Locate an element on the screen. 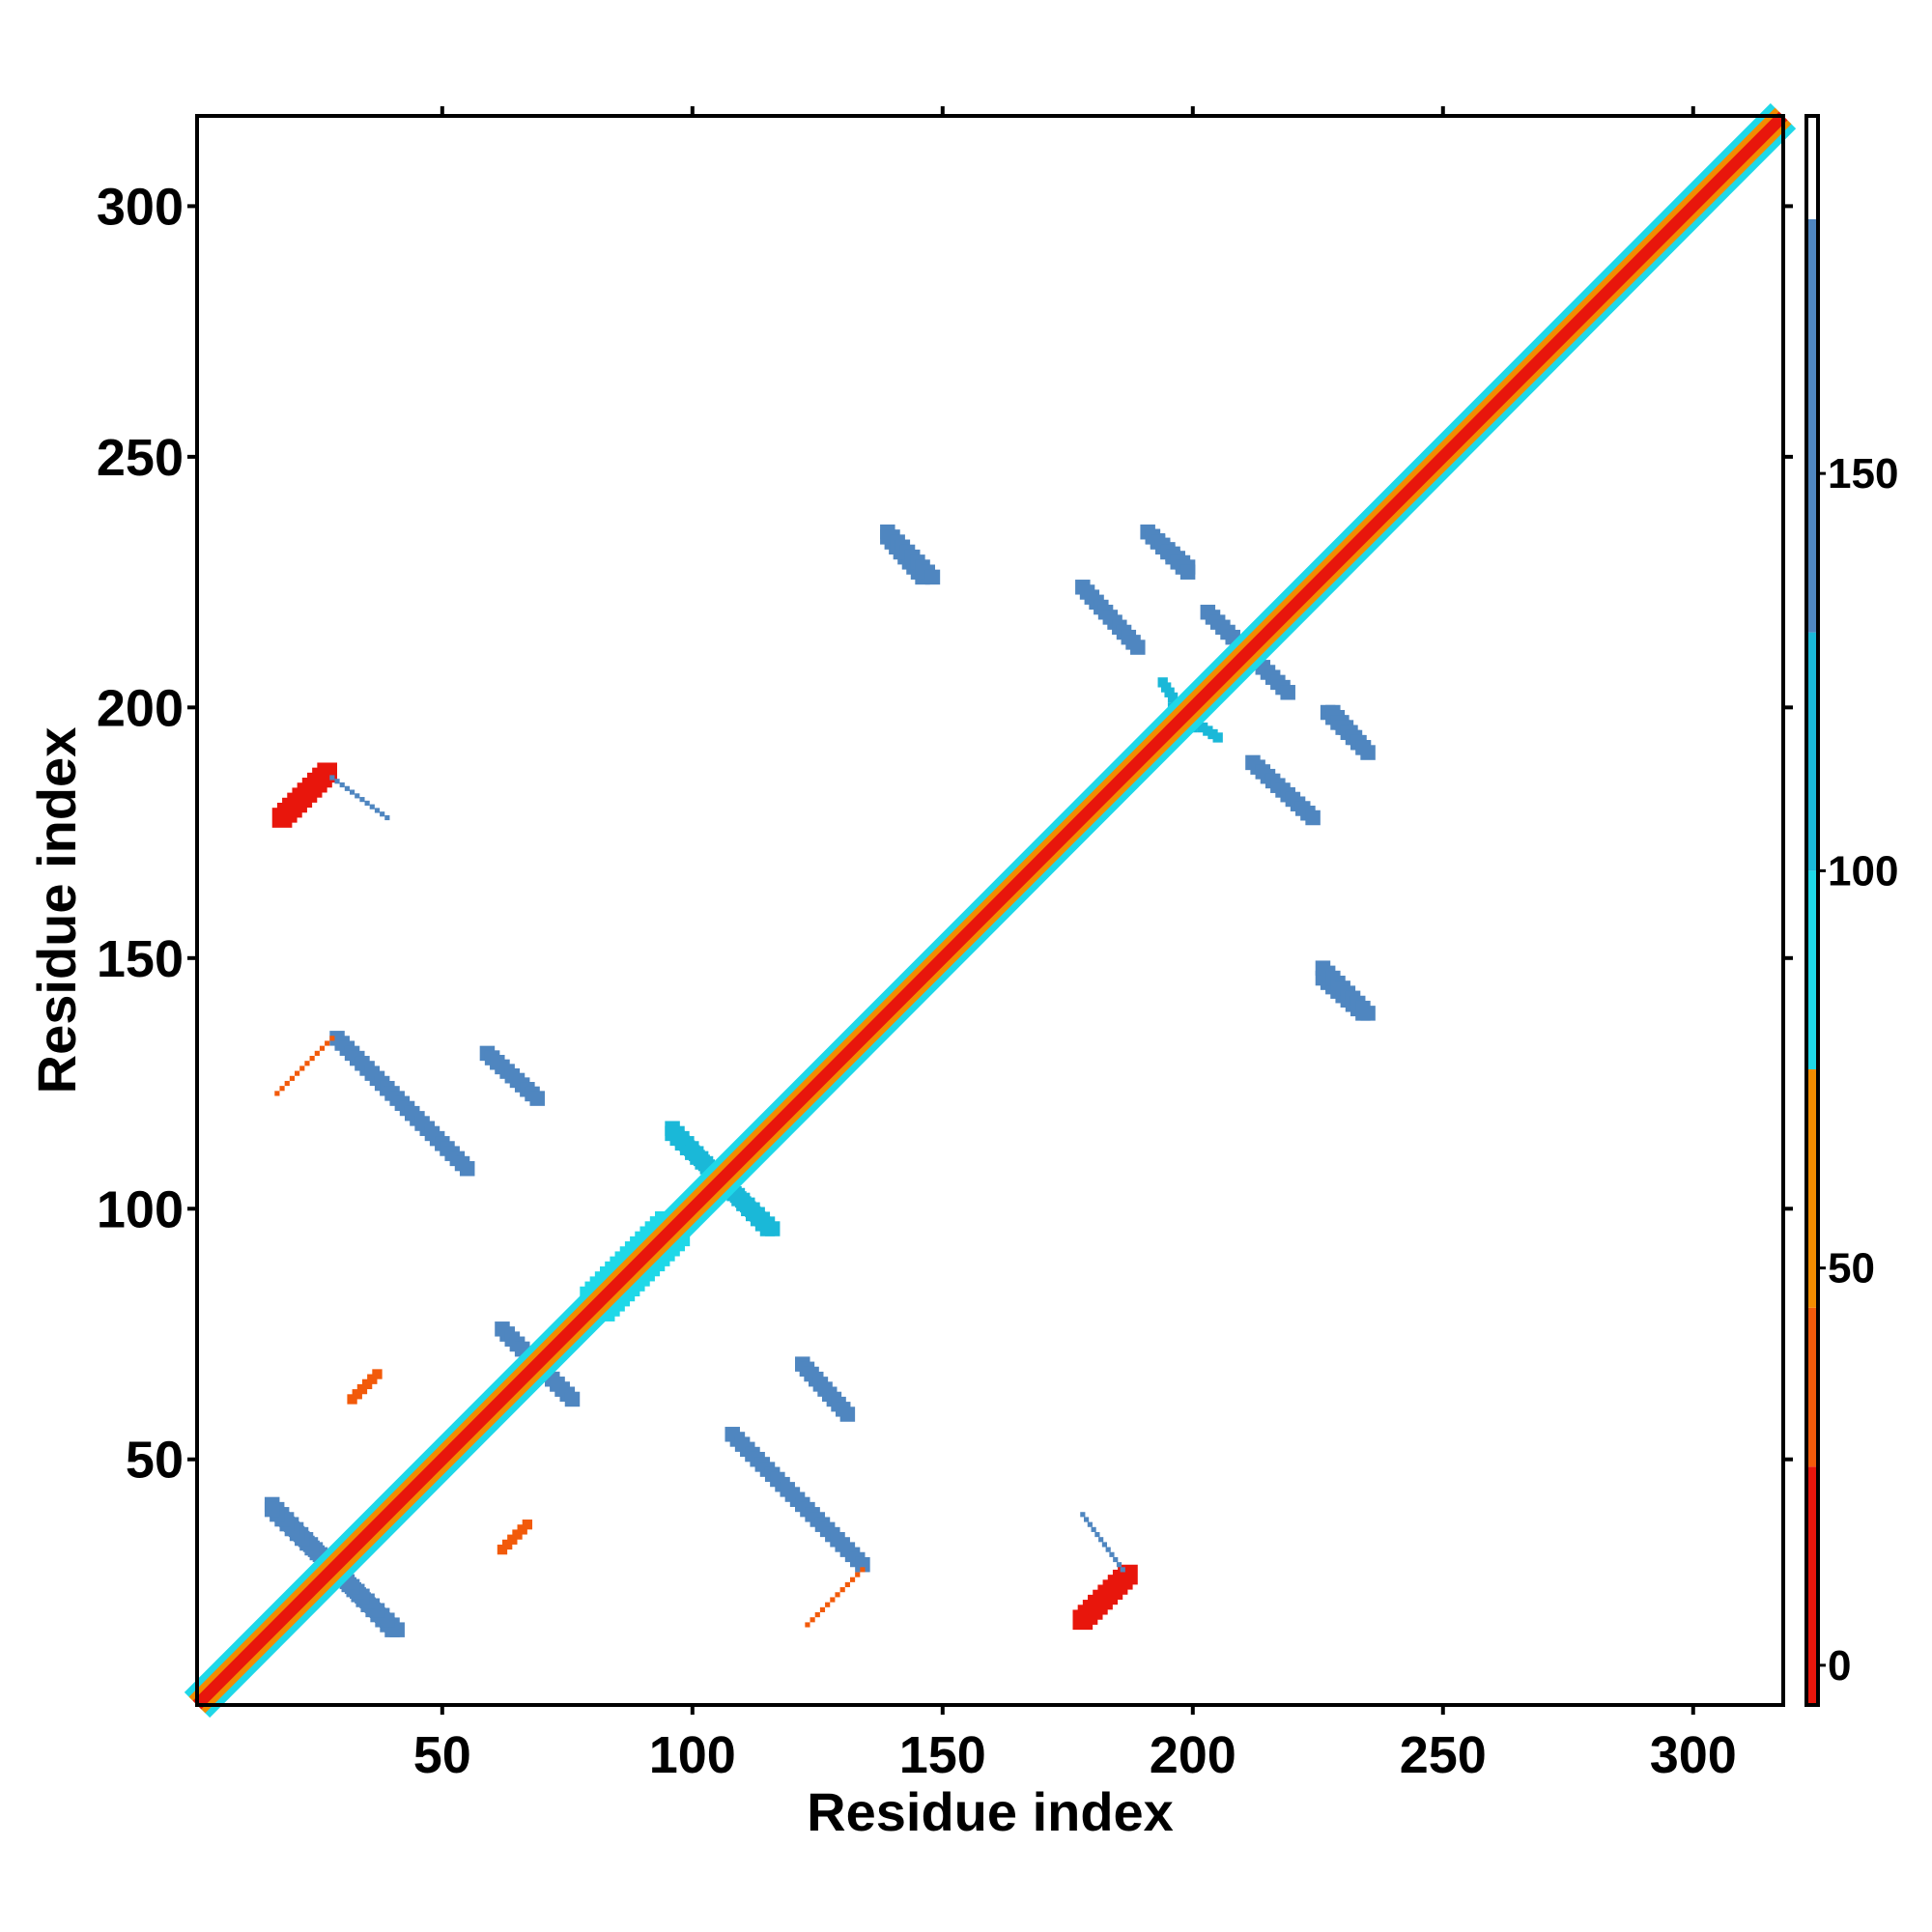 The height and width of the screenshot is (1932, 1932). x-tick-label: 200 is located at coordinates (1193, 1755).